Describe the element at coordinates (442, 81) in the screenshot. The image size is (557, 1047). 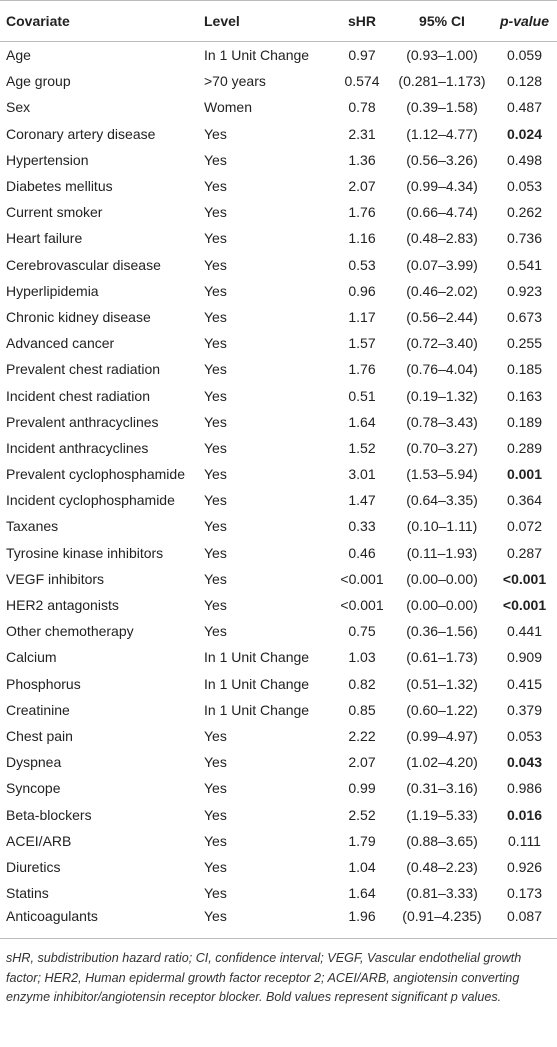
I see `table-cell: (0.281–1.173)` at that location.